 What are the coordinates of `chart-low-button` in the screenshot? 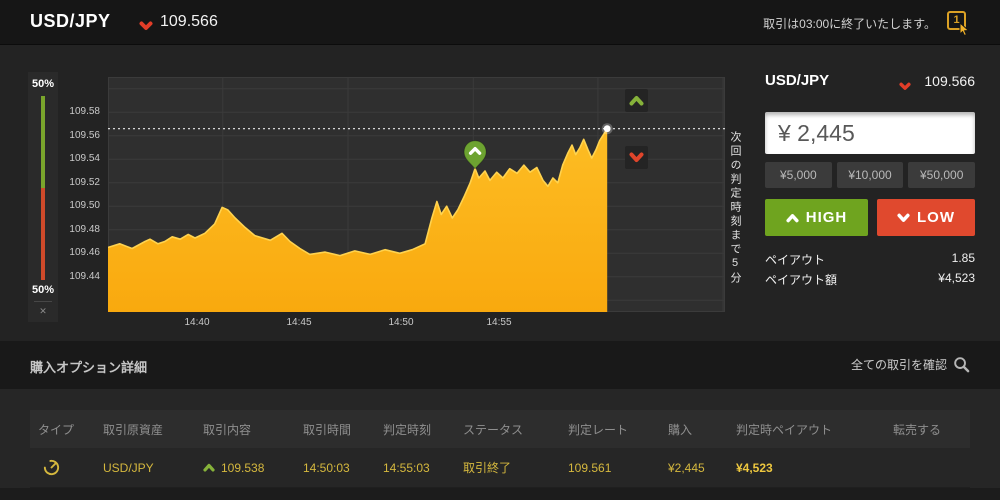 It's located at (636, 157).